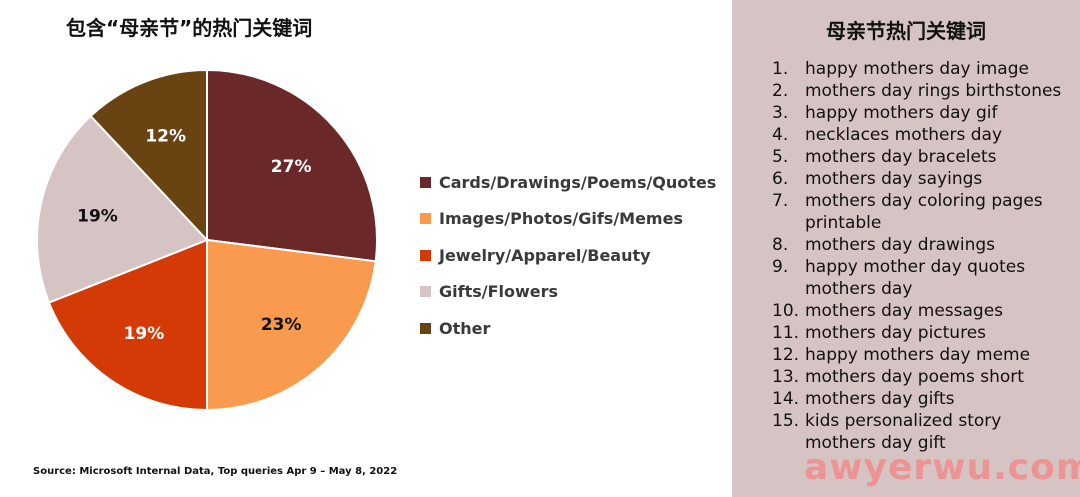 This screenshot has width=1080, height=497. I want to click on legend-item: Cards/Drawings/Poems/Quotes, so click(568, 182).